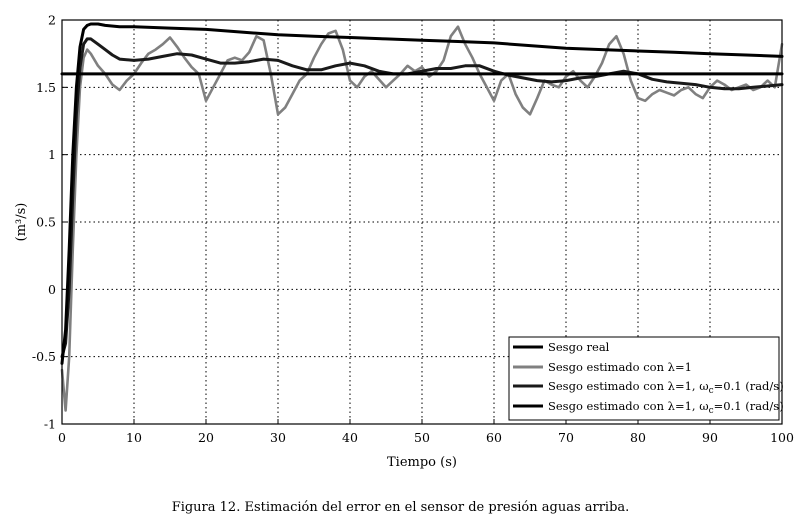 This screenshot has height=526, width=801. I want to click on legend-box, so click(644, 378).